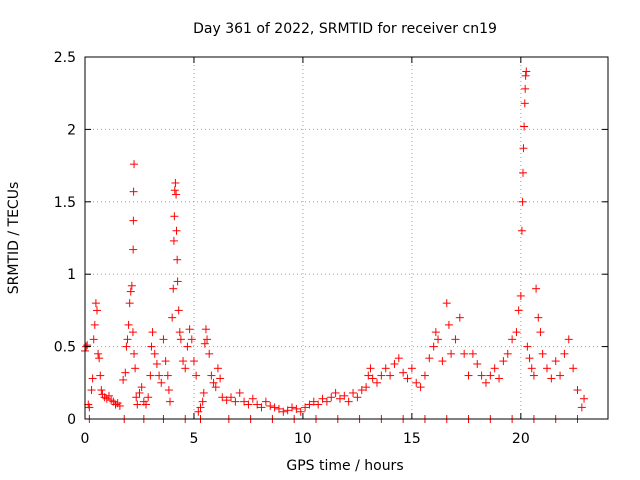 This screenshot has width=640, height=480. What do you see at coordinates (71, 130) in the screenshot?
I see `y-tick-label: 2` at bounding box center [71, 130].